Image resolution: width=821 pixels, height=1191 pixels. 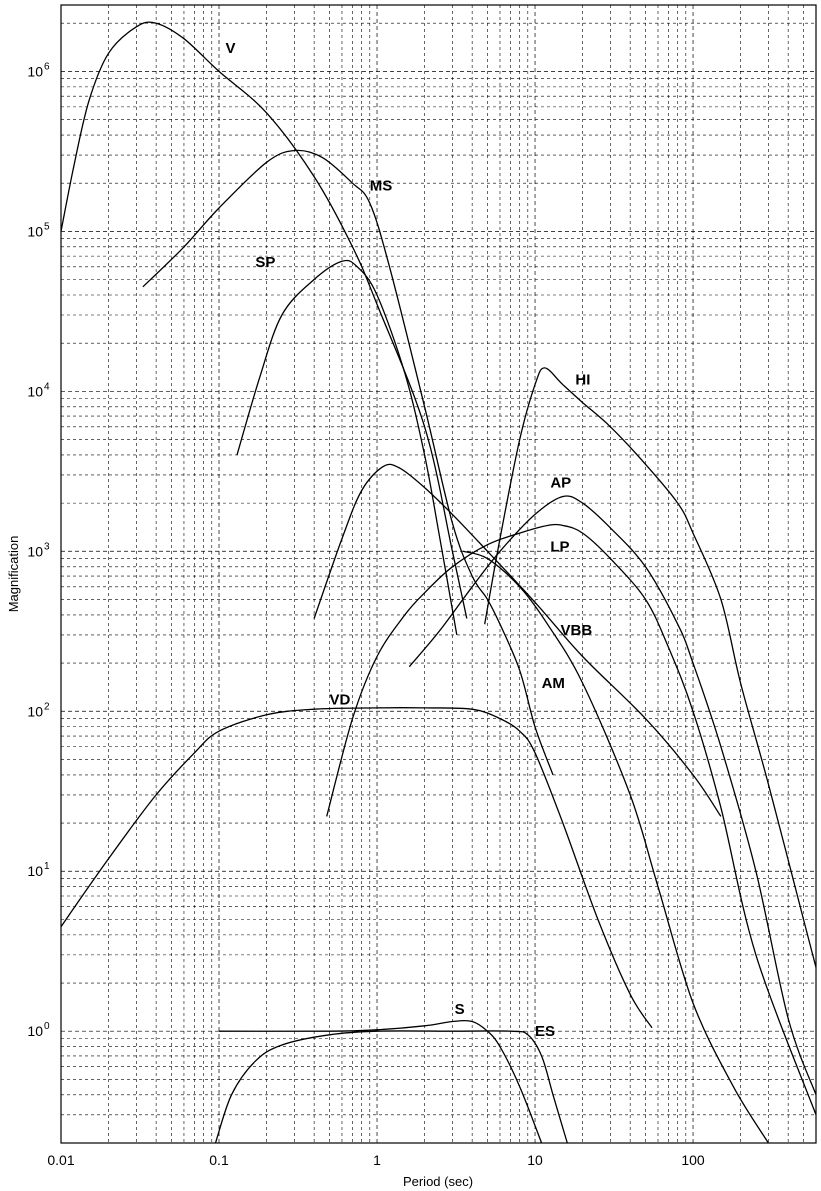 What do you see at coordinates (391, 1087) in the screenshot?
I see `series-line-es` at bounding box center [391, 1087].